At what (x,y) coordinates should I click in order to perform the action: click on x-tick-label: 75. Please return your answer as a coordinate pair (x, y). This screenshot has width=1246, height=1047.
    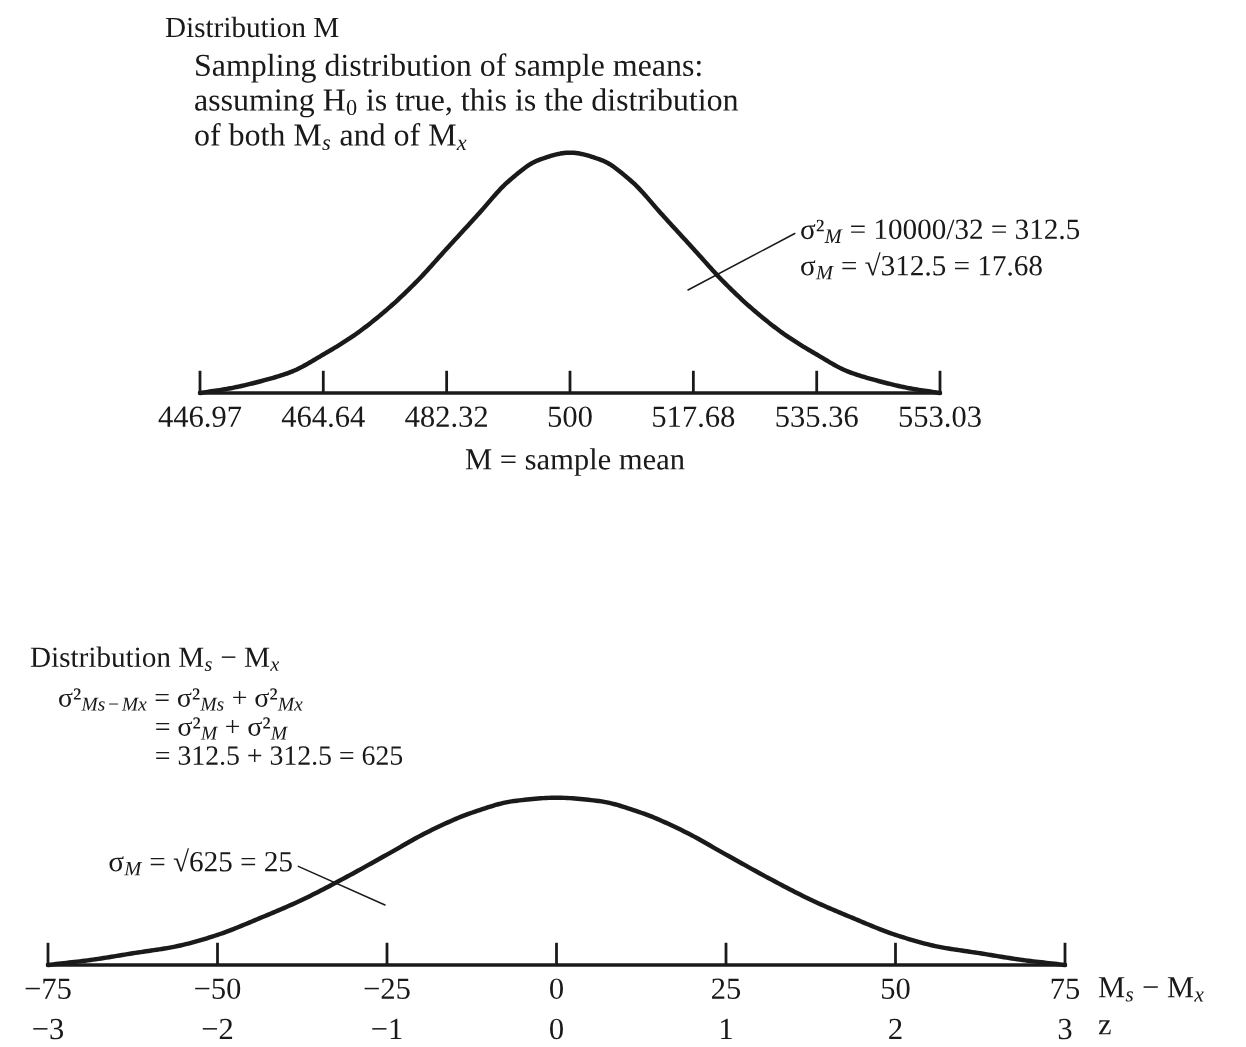
    Looking at the image, I should click on (1065, 988).